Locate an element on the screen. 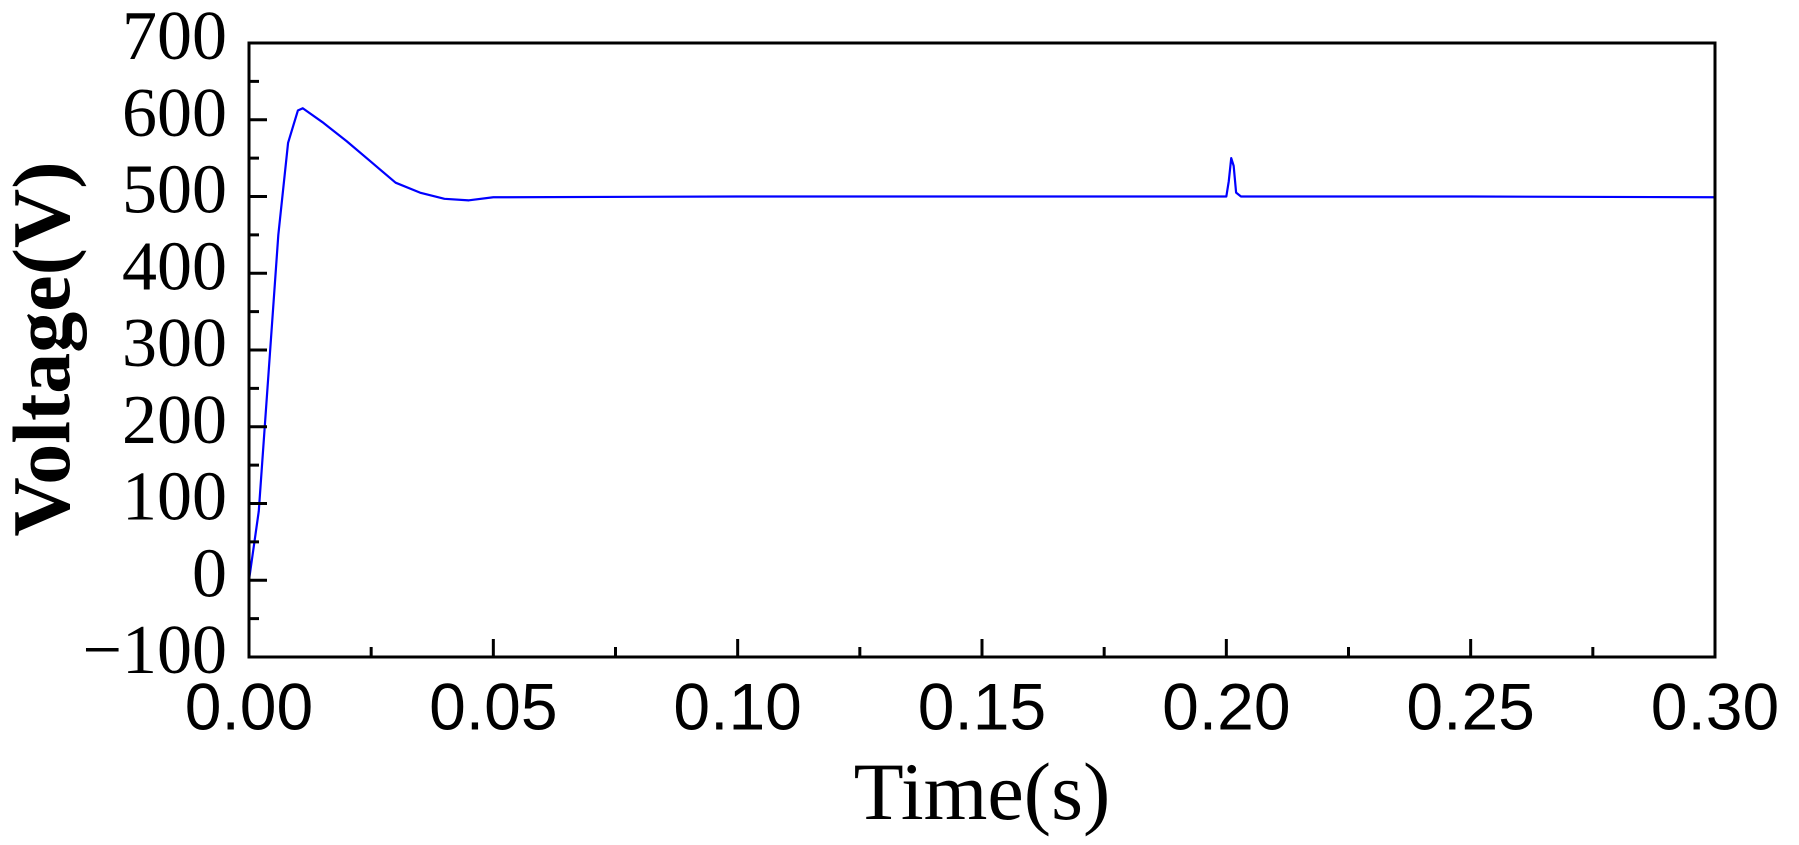 The image size is (1799, 845). x-tick-label: 0.00 is located at coordinates (249, 706).